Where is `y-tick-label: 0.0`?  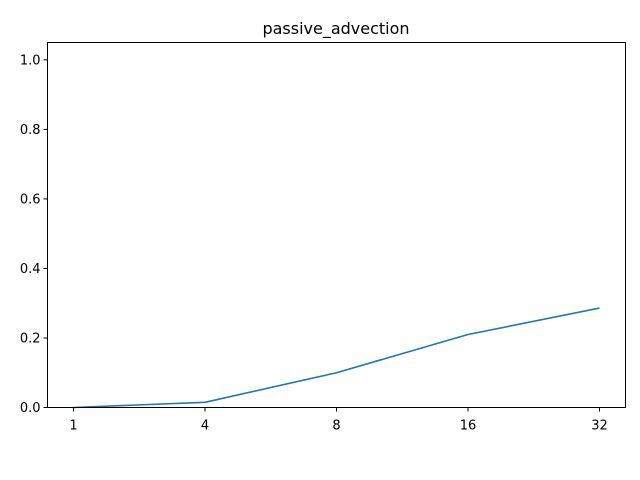 y-tick-label: 0.0 is located at coordinates (30, 408).